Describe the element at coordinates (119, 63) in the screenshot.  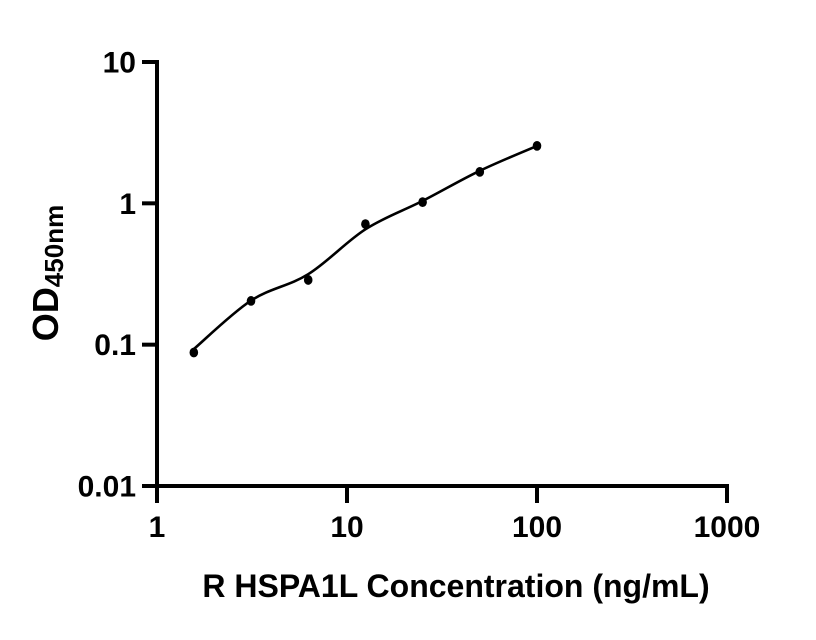
I see `y-tick-label: 10` at that location.